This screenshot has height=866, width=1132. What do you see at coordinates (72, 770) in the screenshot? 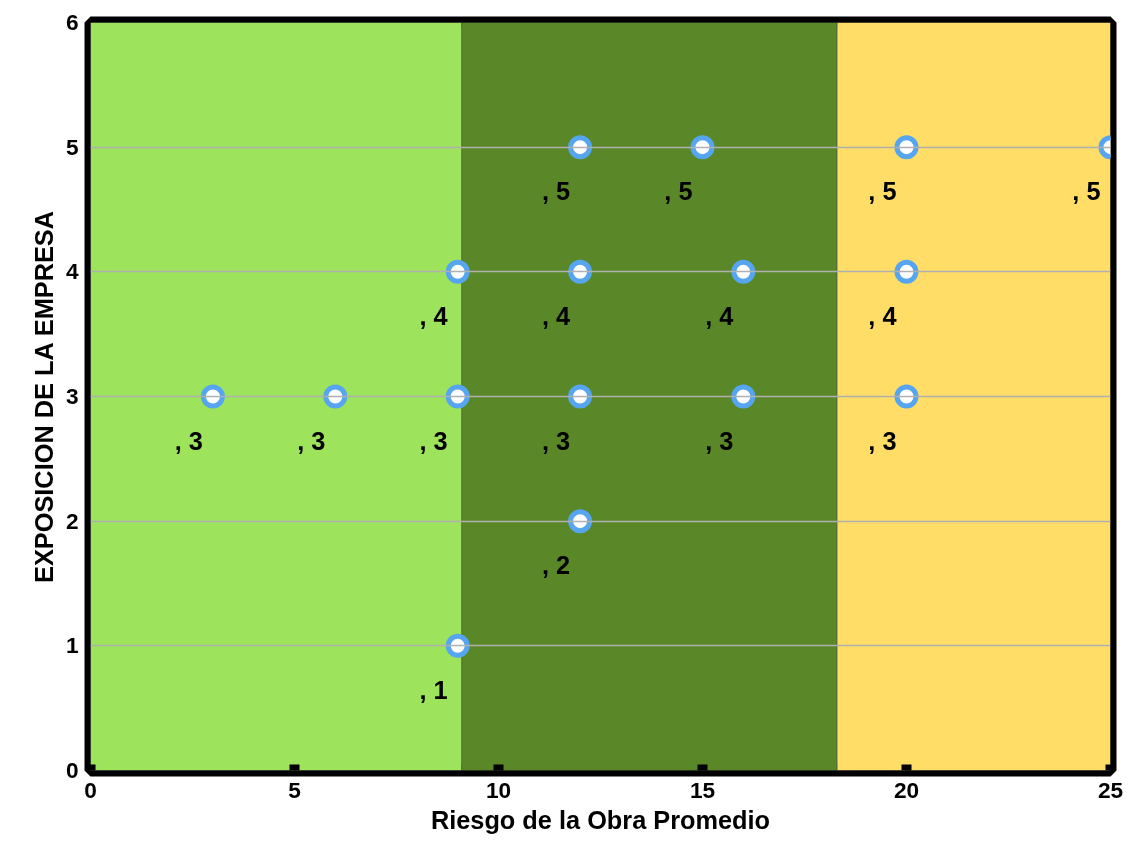
I see `y-tick-label: 0` at bounding box center [72, 770].